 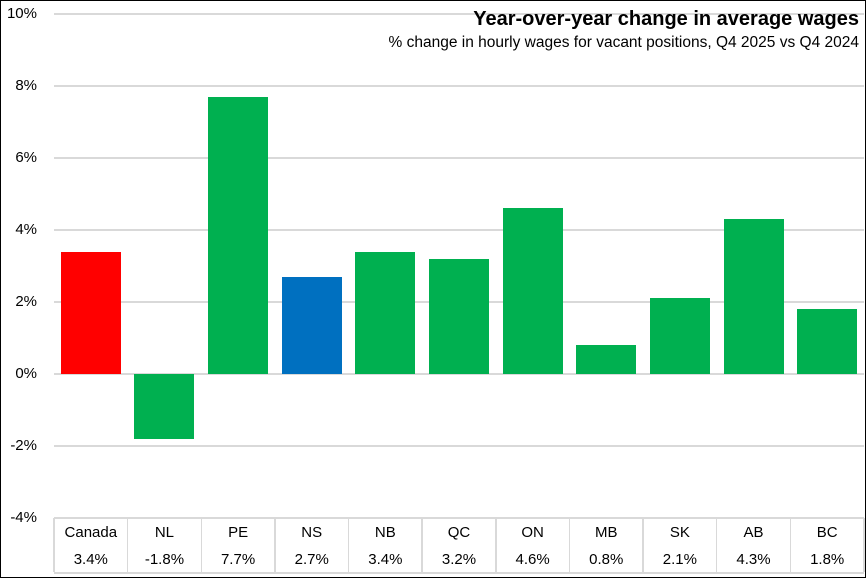 What do you see at coordinates (827, 532) in the screenshot?
I see `category-label: BC` at bounding box center [827, 532].